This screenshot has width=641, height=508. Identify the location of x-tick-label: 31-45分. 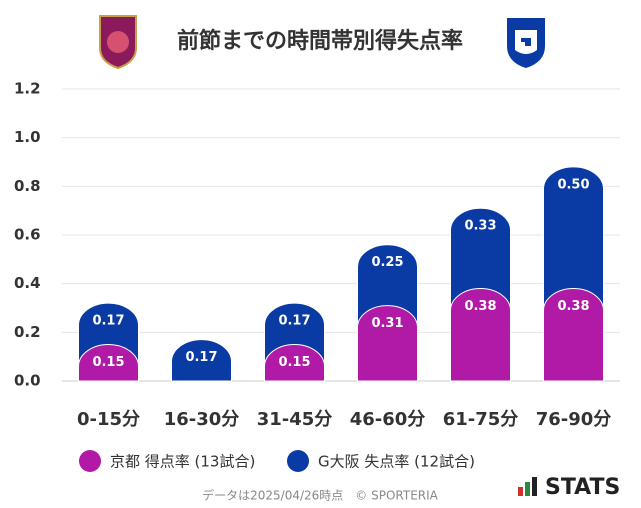
(295, 419).